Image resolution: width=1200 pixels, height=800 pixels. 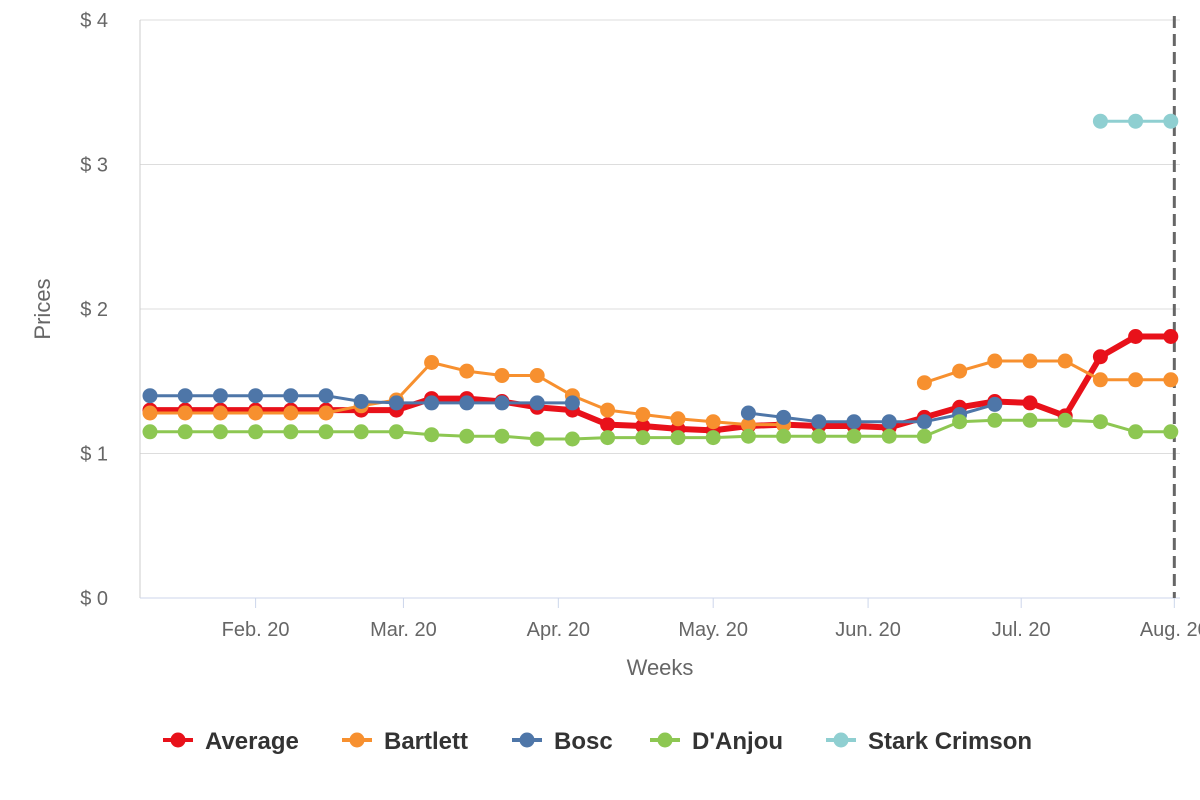 I want to click on y-axis-title: Prices, so click(x=42, y=308).